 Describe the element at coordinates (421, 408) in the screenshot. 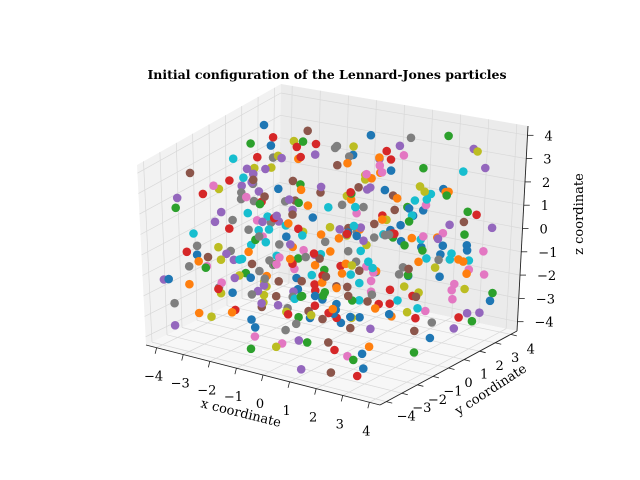

I see `y-tick-label: −3` at that location.